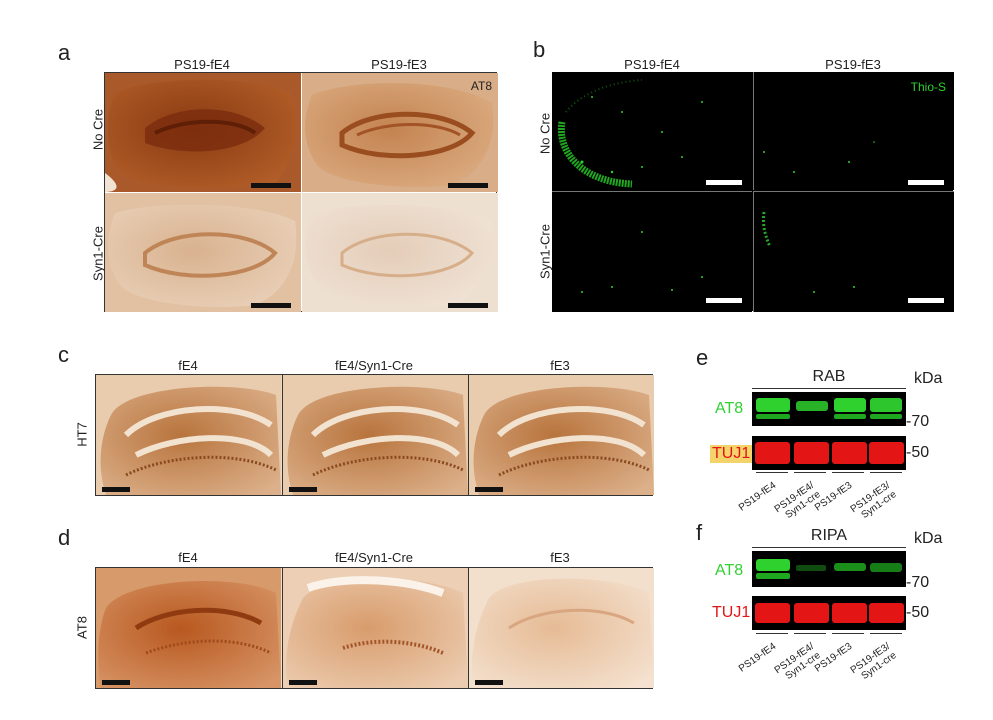 This screenshot has height=720, width=993. Describe the element at coordinates (731, 612) in the screenshot. I see `panel-f-tuj1-label: TUJ1` at that location.